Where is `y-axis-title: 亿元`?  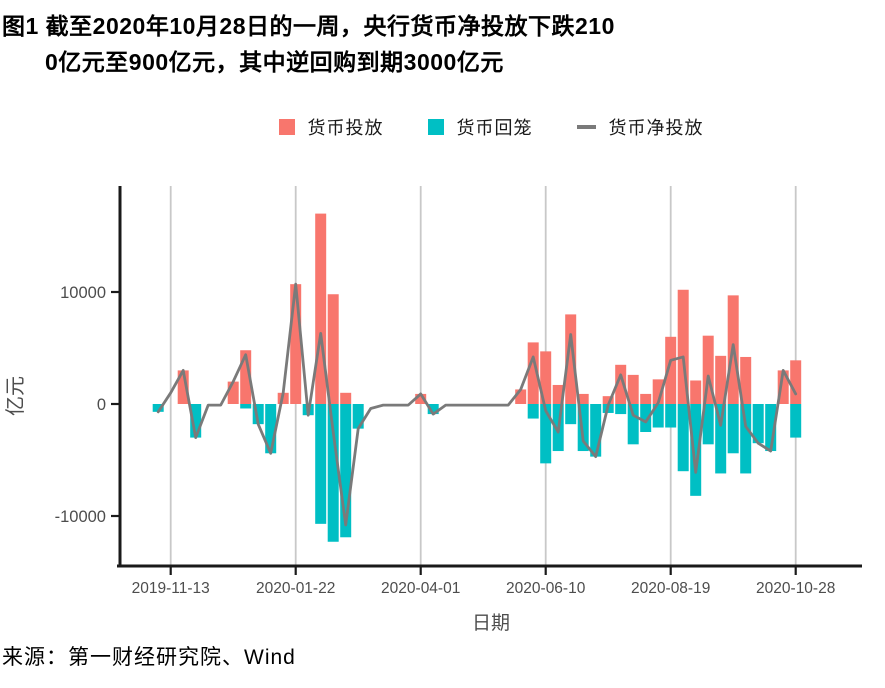
y-axis-title: 亿元 is located at coordinates (15, 396).